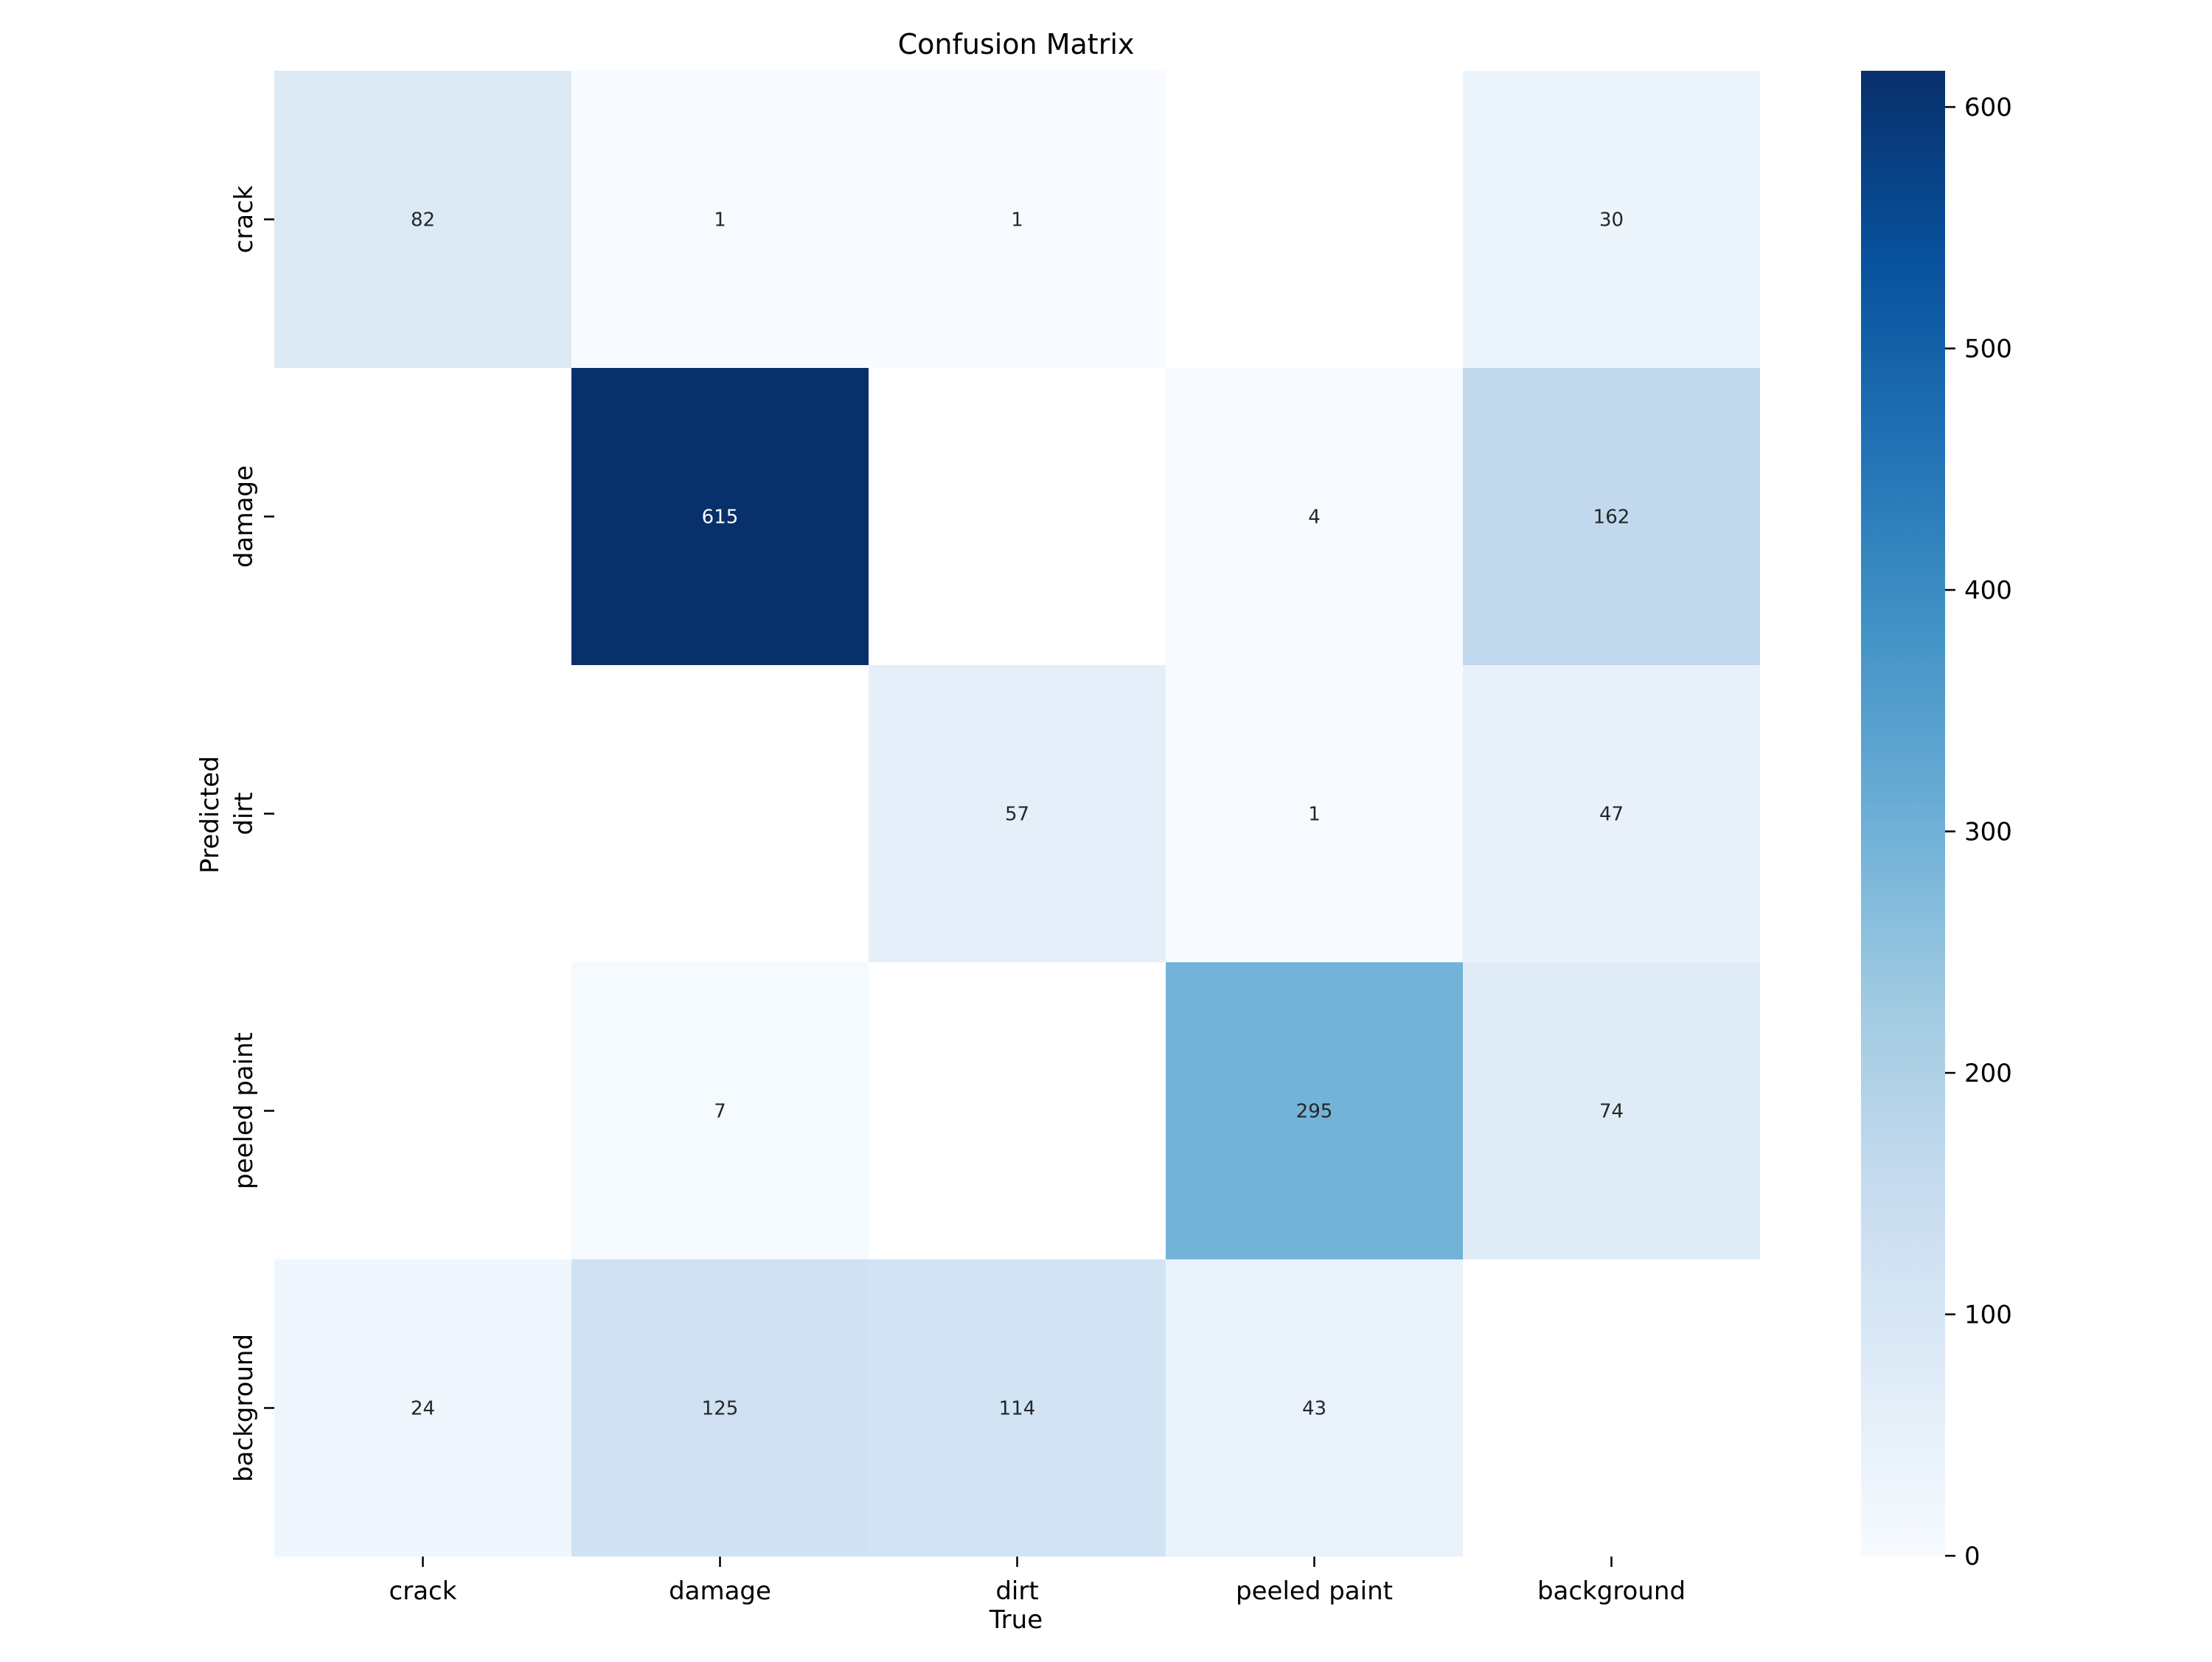  I want to click on y-tick-label-damage: damage, so click(244, 516).